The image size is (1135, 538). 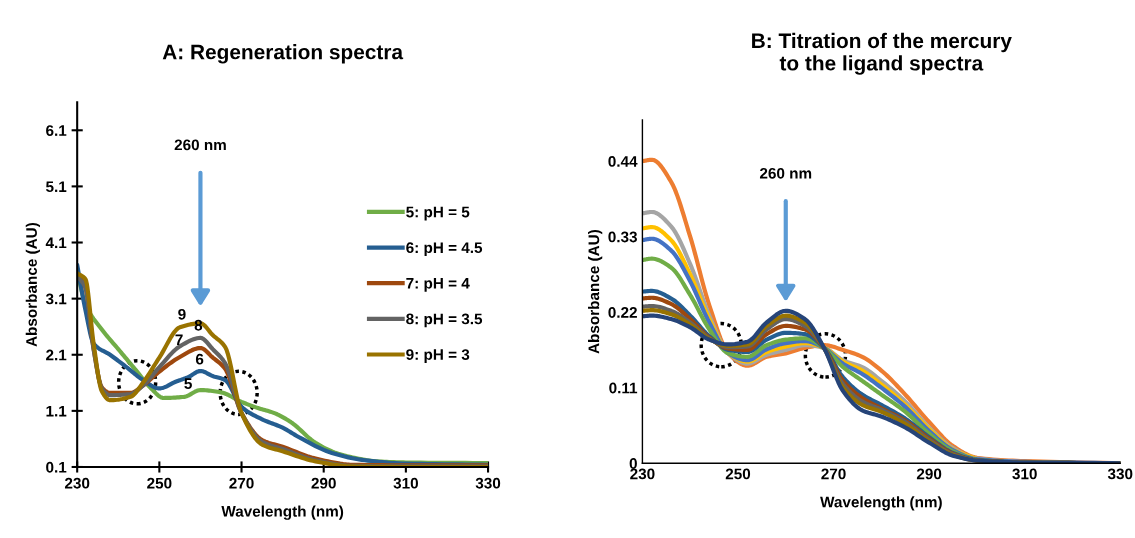 What do you see at coordinates (882, 53) in the screenshot?
I see `chart-title: B: Titration of the mercury to the ligand spectra` at bounding box center [882, 53].